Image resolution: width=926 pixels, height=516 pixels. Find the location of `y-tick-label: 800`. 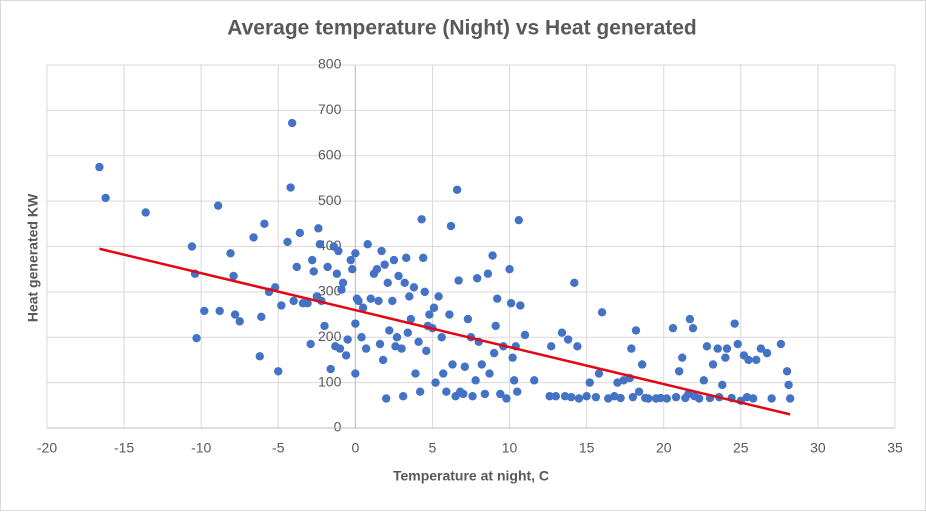

y-tick-label: 800 is located at coordinates (330, 64).